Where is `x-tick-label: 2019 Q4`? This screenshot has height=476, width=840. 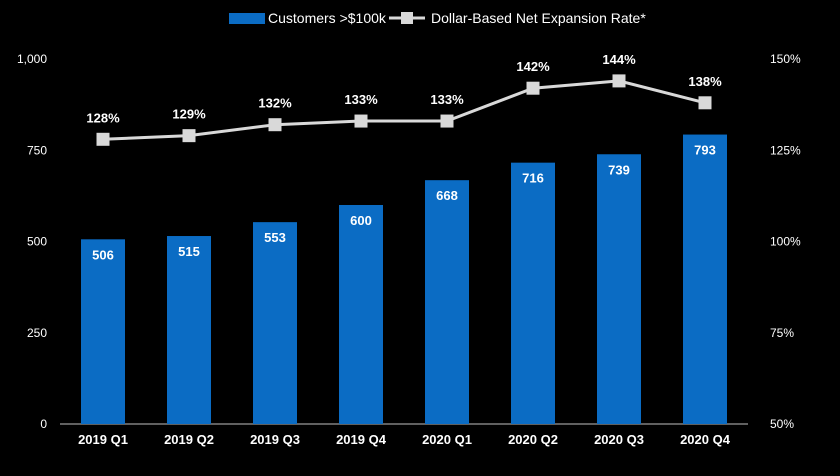
x-tick-label: 2019 Q4 is located at coordinates (361, 439).